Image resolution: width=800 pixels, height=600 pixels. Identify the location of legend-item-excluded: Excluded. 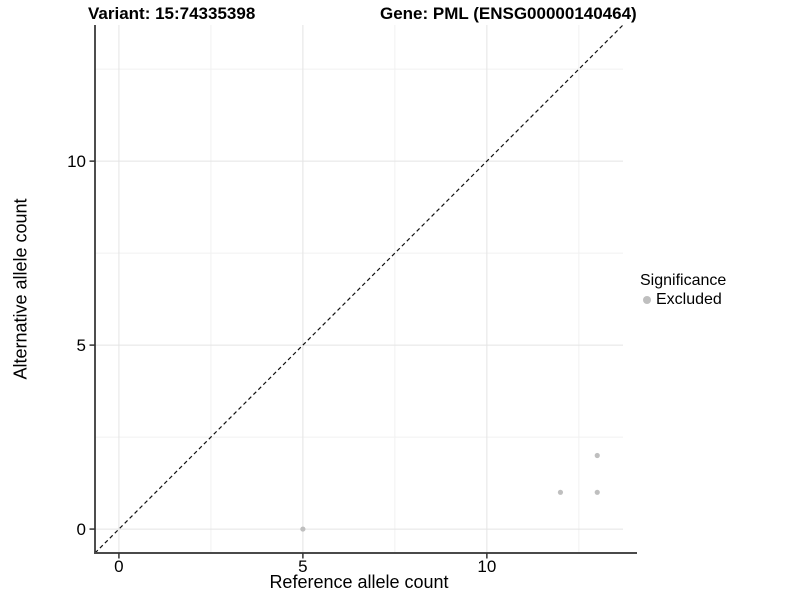
(683, 299).